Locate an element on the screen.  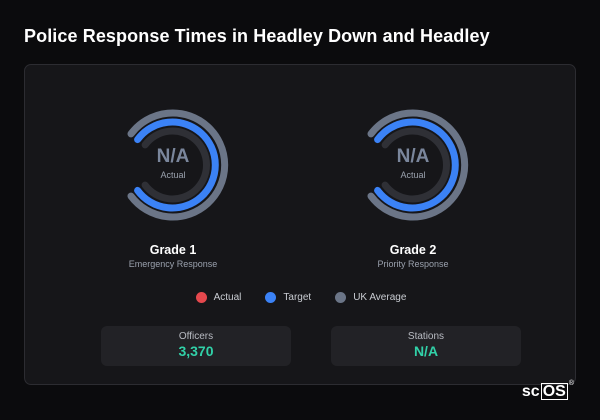
stations-stat-card: Stations N/A is located at coordinates (426, 346).